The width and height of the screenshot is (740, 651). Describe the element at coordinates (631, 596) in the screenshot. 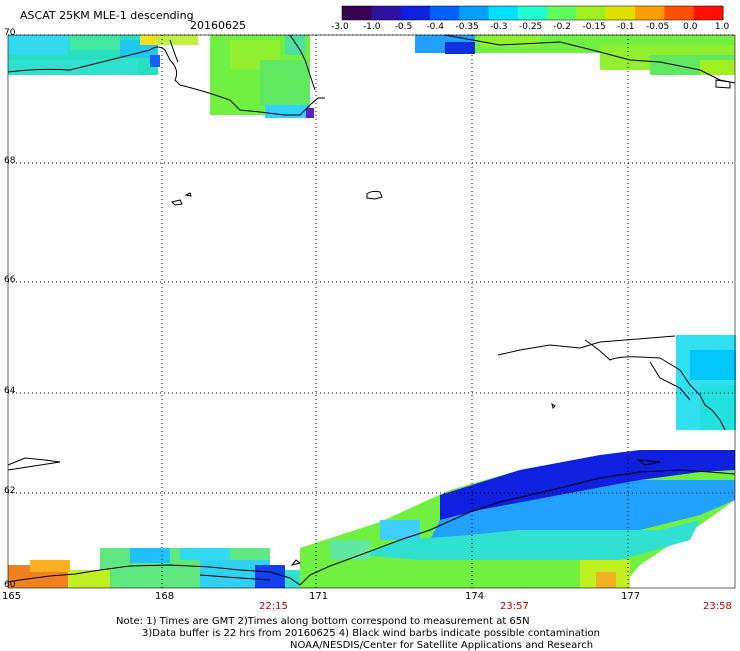

I see `lon-label-177: 177` at that location.